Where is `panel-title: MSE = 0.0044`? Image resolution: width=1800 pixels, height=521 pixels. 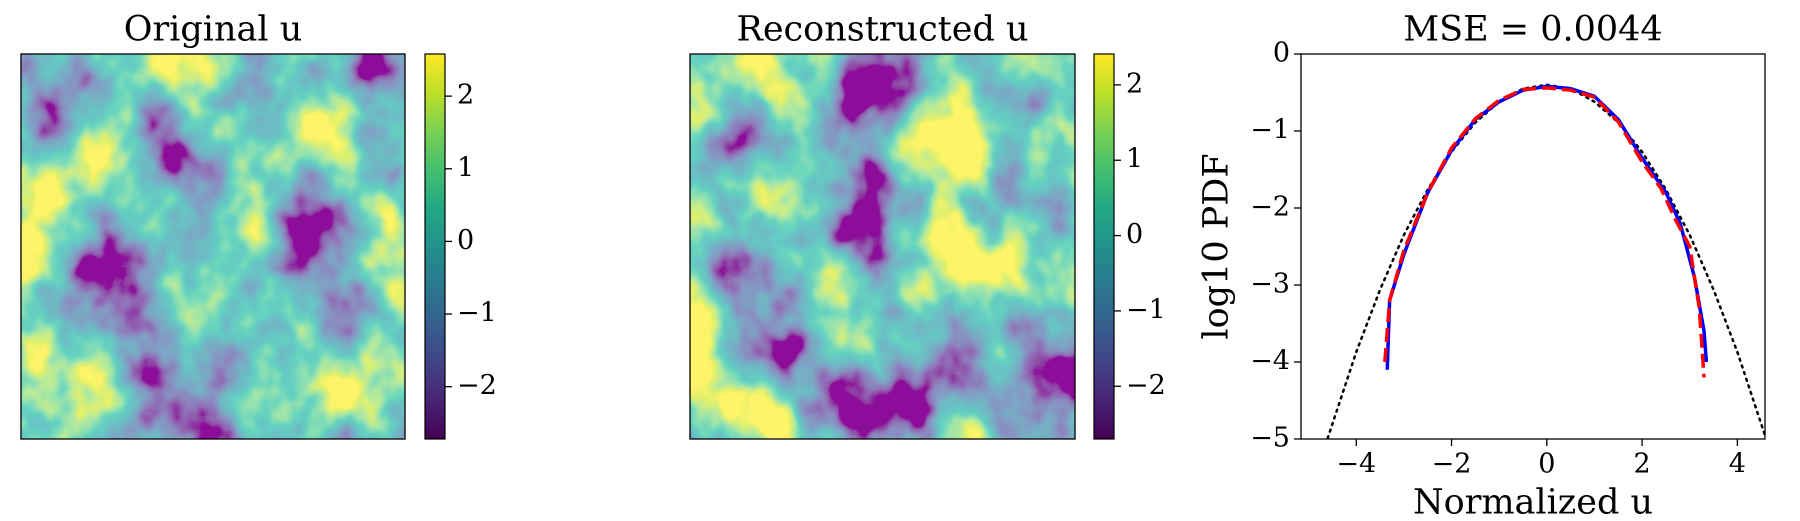 panel-title: MSE = 0.0044 is located at coordinates (1532, 30).